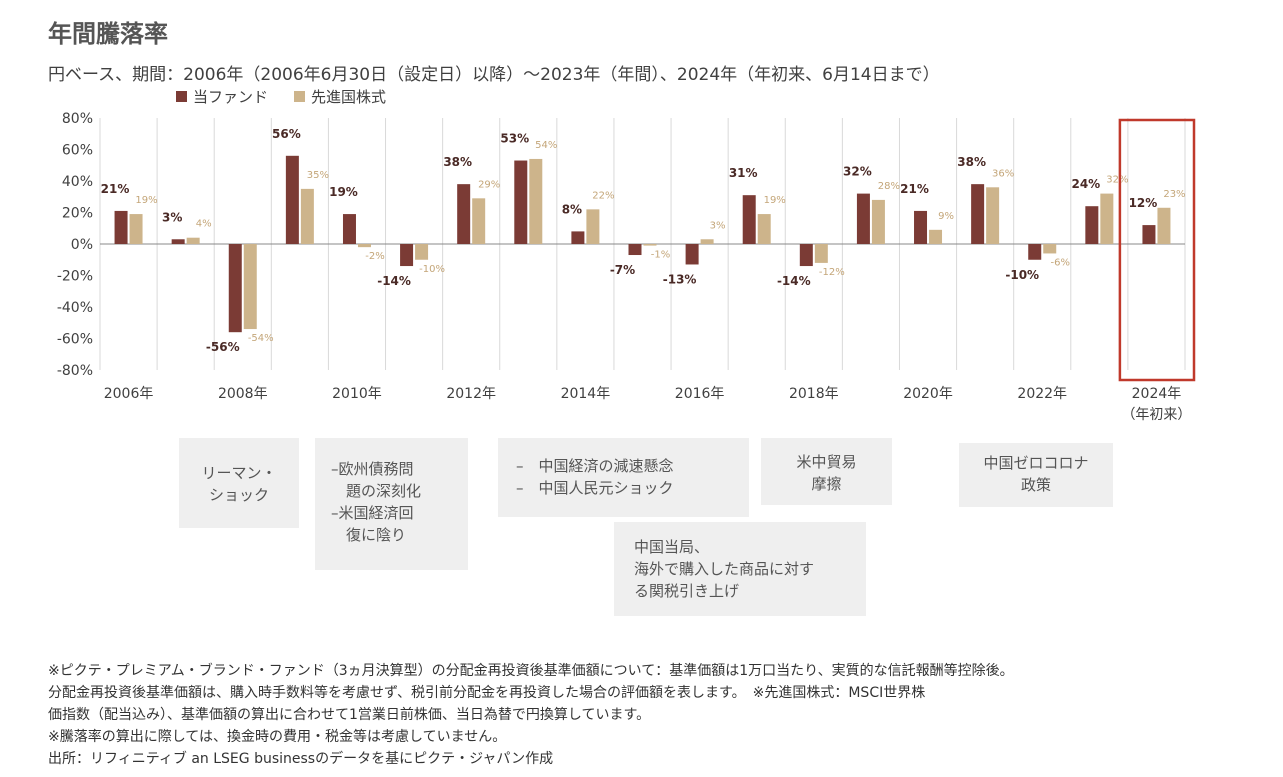 The width and height of the screenshot is (1283, 777). I want to click on event-box-lehman: リーマン・ ショック, so click(239, 483).